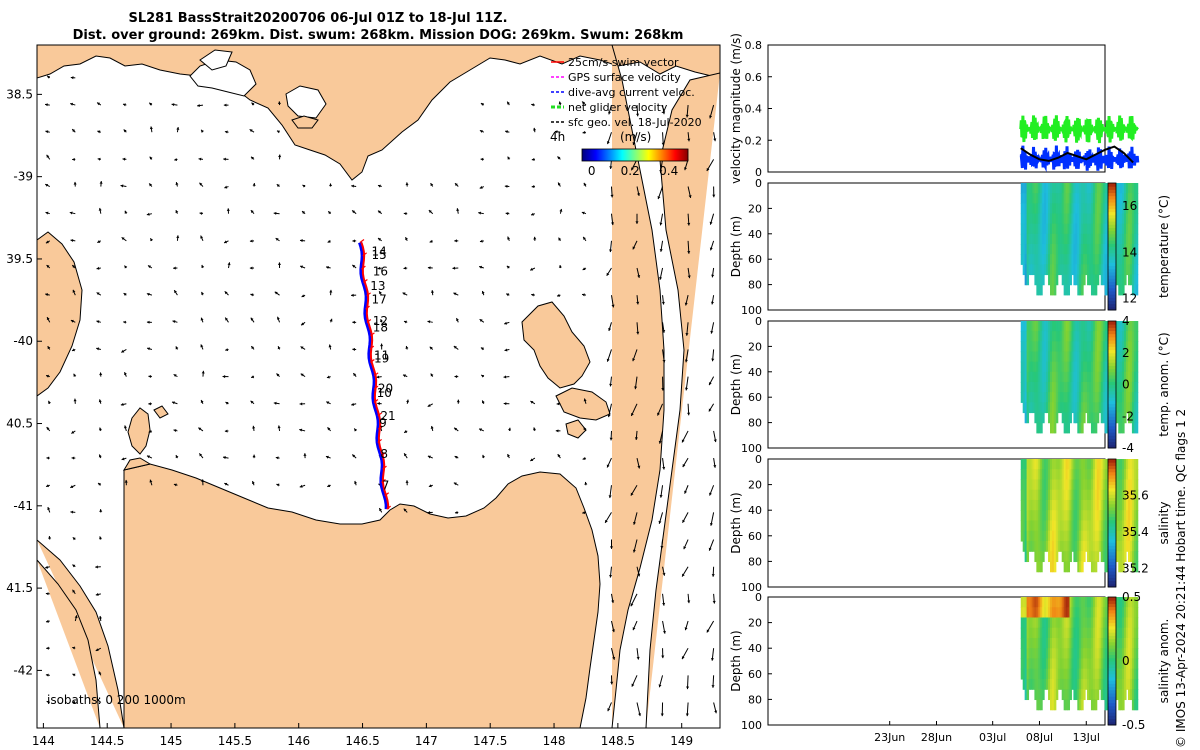 This screenshot has height=750, width=1200. Describe the element at coordinates (368, 294) in the screenshot. I see `swim-vector-tick` at that location.